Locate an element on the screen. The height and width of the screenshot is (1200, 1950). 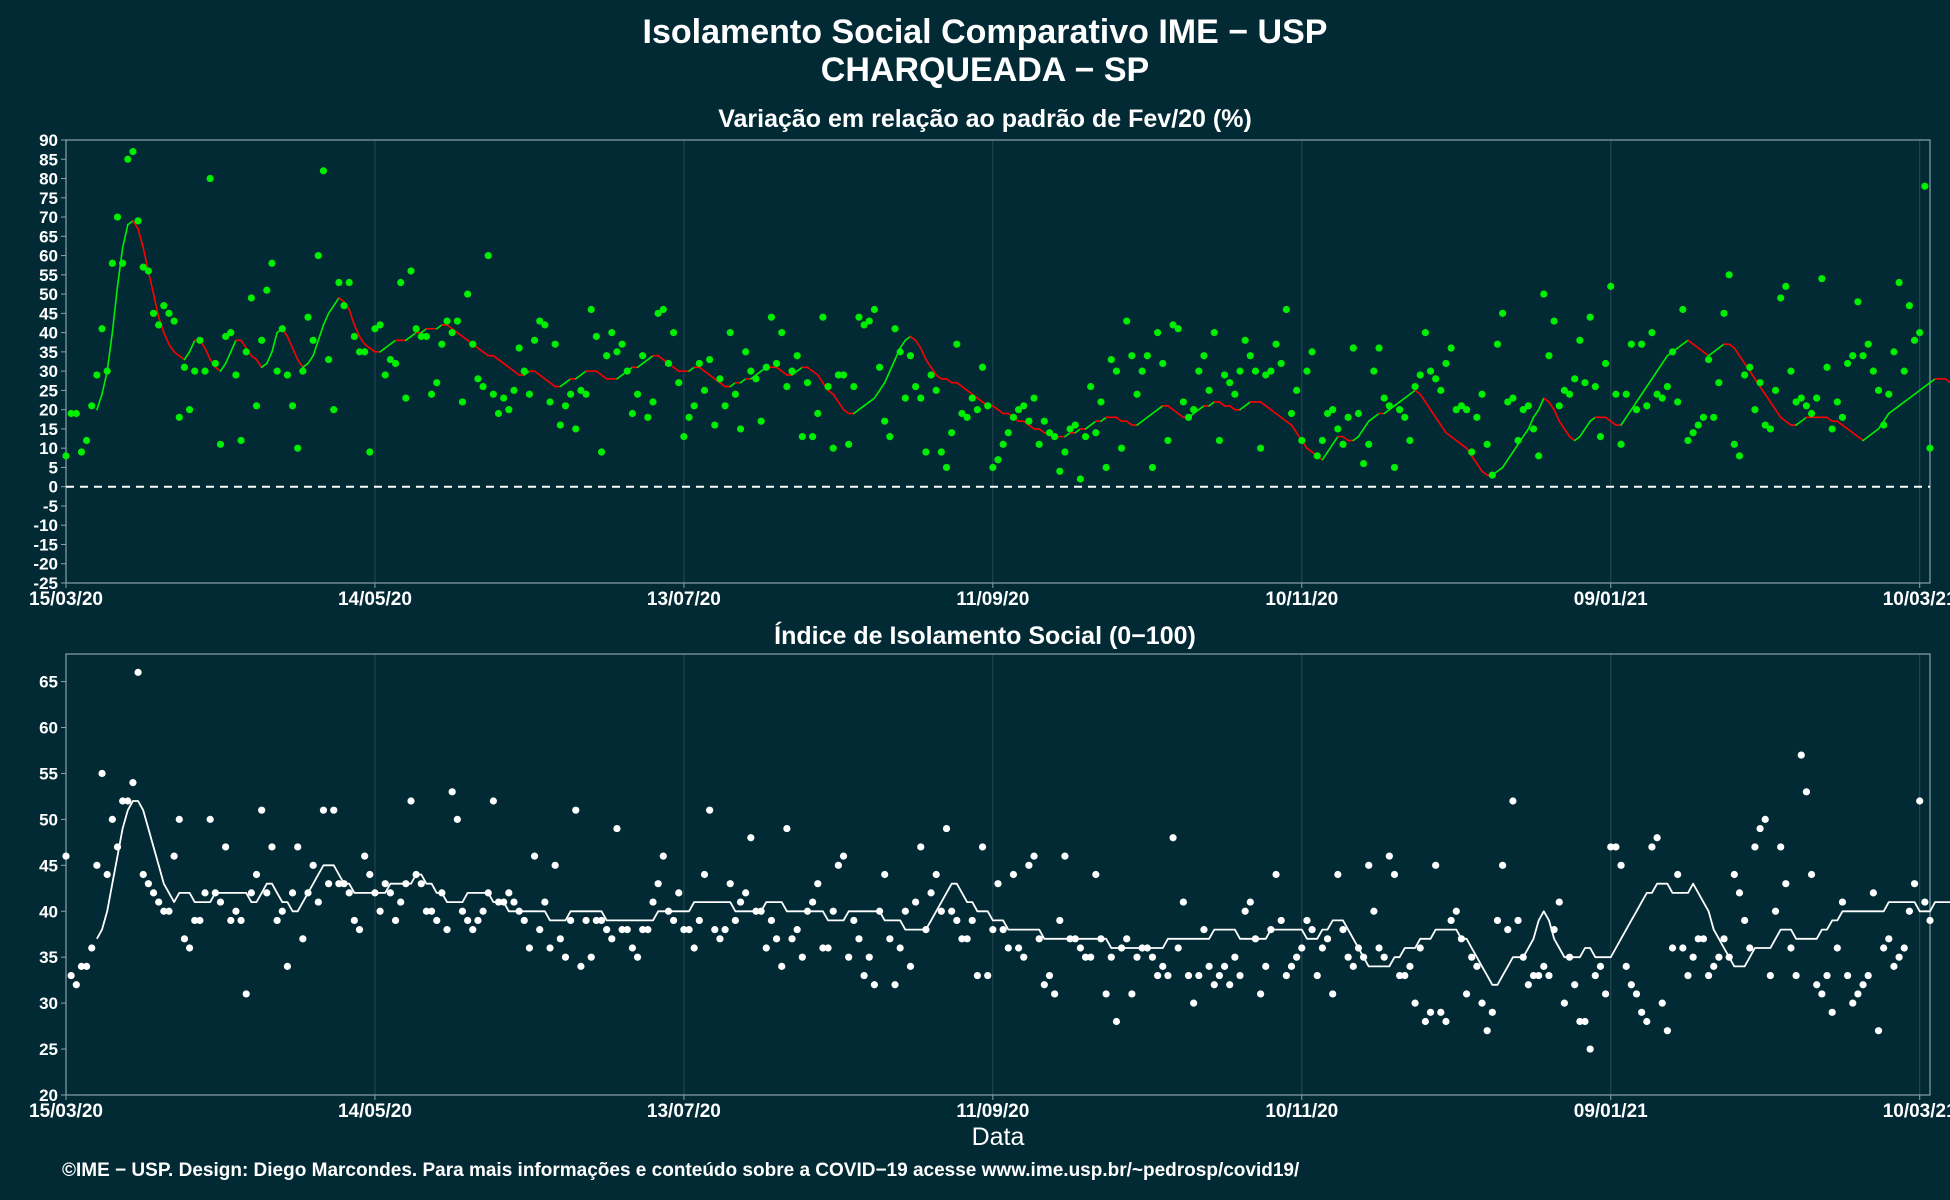
y-tick-label: 80 is located at coordinates (48, 179).